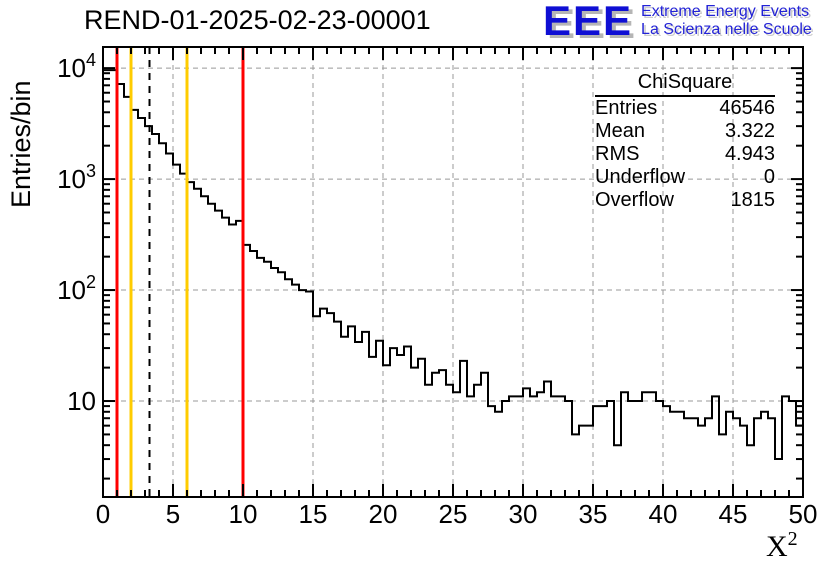 This screenshot has width=836, height=572. Describe the element at coordinates (243, 514) in the screenshot. I see `x-tick-label: 10` at that location.